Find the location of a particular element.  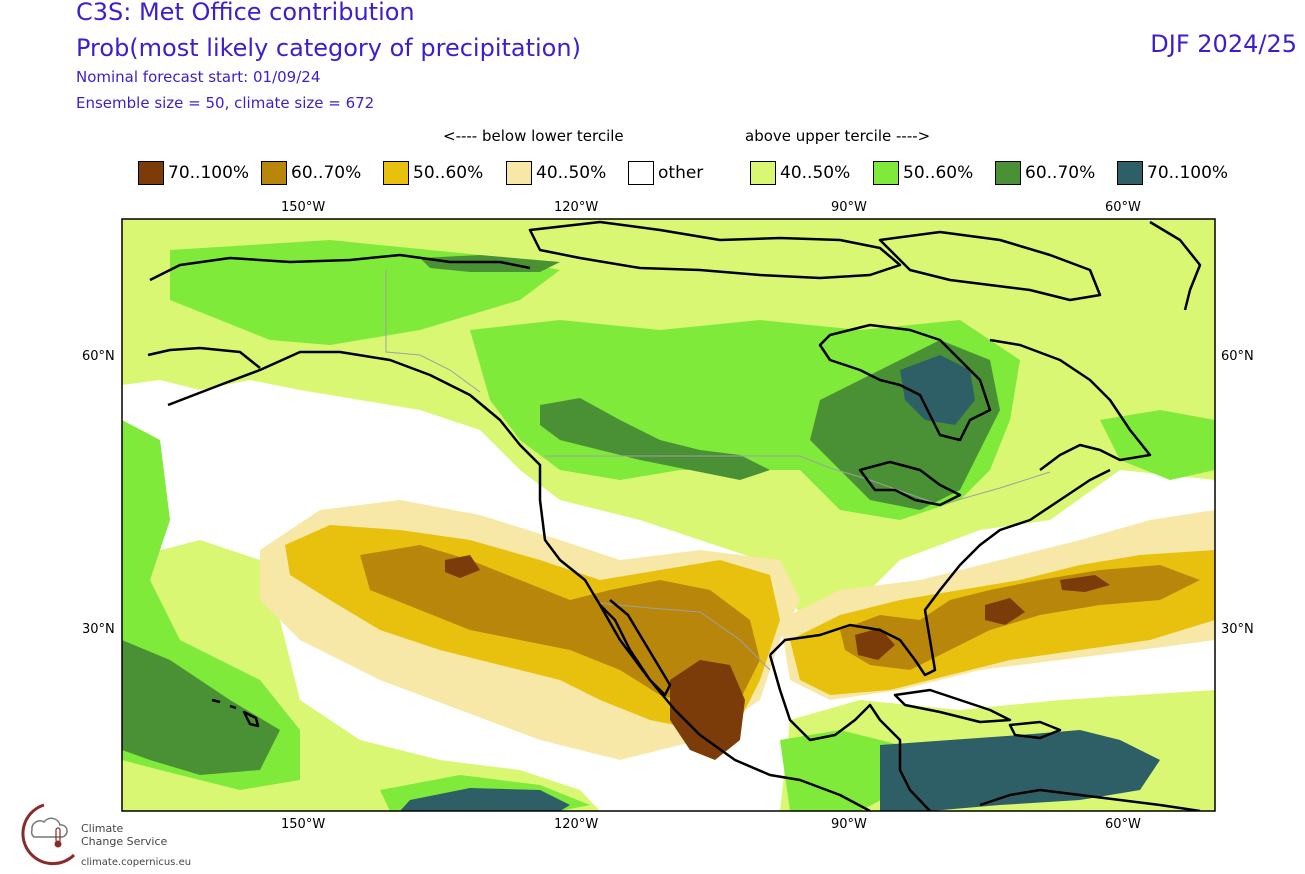

lat-tick-right-60n: 60°N is located at coordinates (1237, 356).